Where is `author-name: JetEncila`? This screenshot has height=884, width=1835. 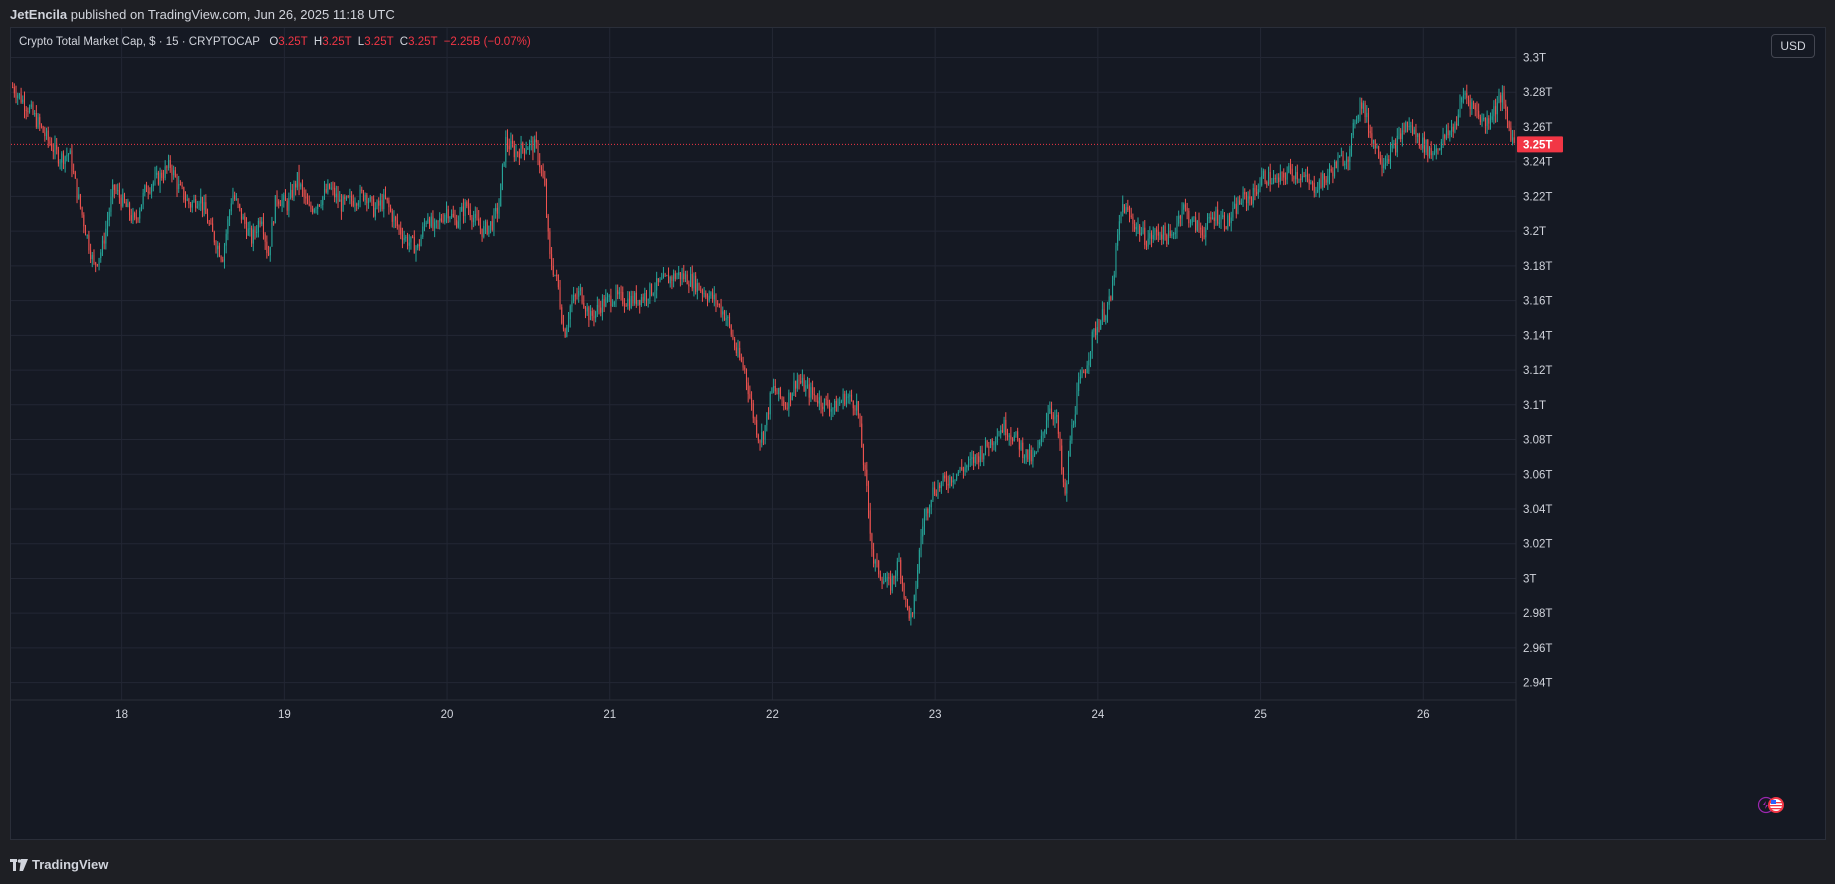
author-name: JetEncila is located at coordinates (39, 14).